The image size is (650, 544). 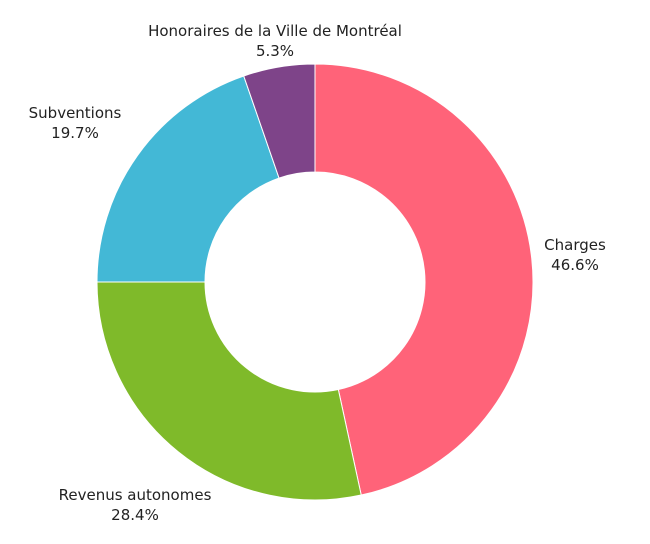 What do you see at coordinates (275, 31) in the screenshot?
I see `slice-label-honoraires-de-la-ville-de-montreal: Honoraires de la Ville de Montréal` at bounding box center [275, 31].